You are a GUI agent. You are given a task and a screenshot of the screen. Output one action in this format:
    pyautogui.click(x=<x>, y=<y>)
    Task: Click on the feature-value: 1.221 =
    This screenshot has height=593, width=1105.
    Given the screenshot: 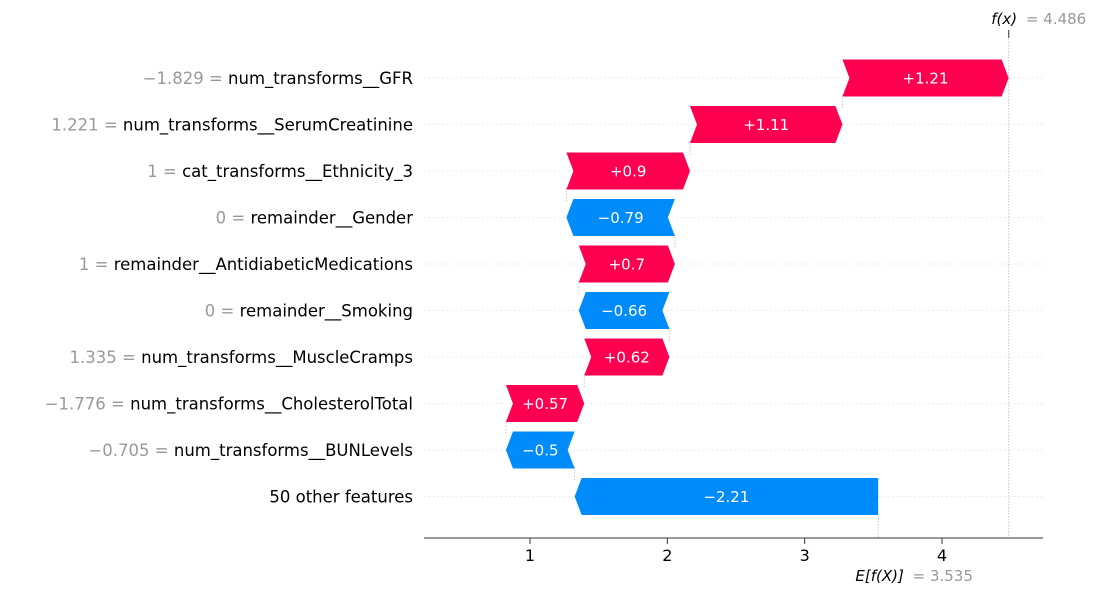 What is the action you would take?
    pyautogui.click(x=87, y=125)
    